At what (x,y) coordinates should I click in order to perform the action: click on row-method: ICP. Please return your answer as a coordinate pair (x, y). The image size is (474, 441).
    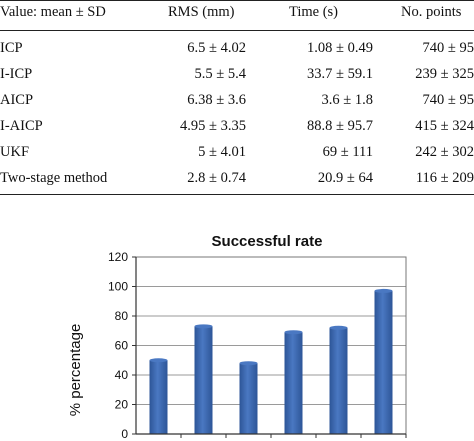
    Looking at the image, I should click on (11, 48).